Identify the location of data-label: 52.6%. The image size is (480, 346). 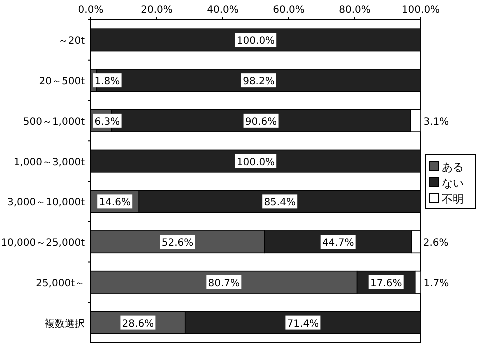
(178, 244).